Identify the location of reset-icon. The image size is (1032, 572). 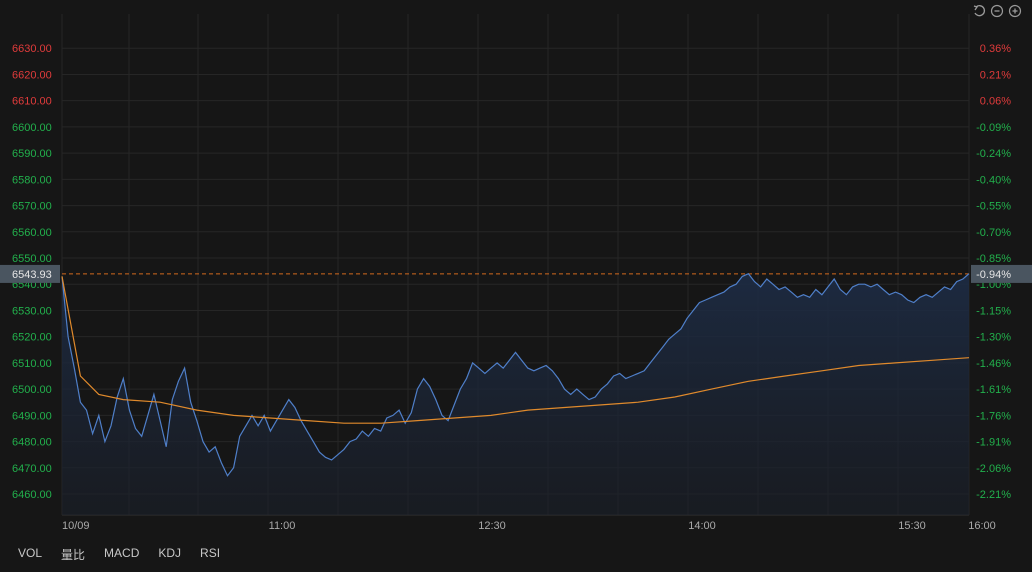
(979, 11).